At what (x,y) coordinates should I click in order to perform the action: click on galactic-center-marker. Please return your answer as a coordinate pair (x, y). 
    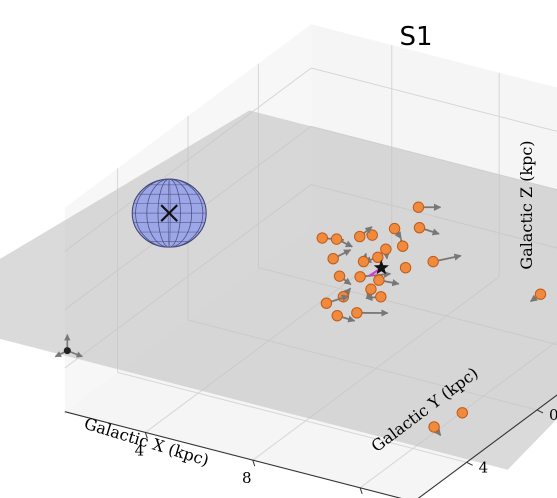
    Looking at the image, I should click on (169, 213).